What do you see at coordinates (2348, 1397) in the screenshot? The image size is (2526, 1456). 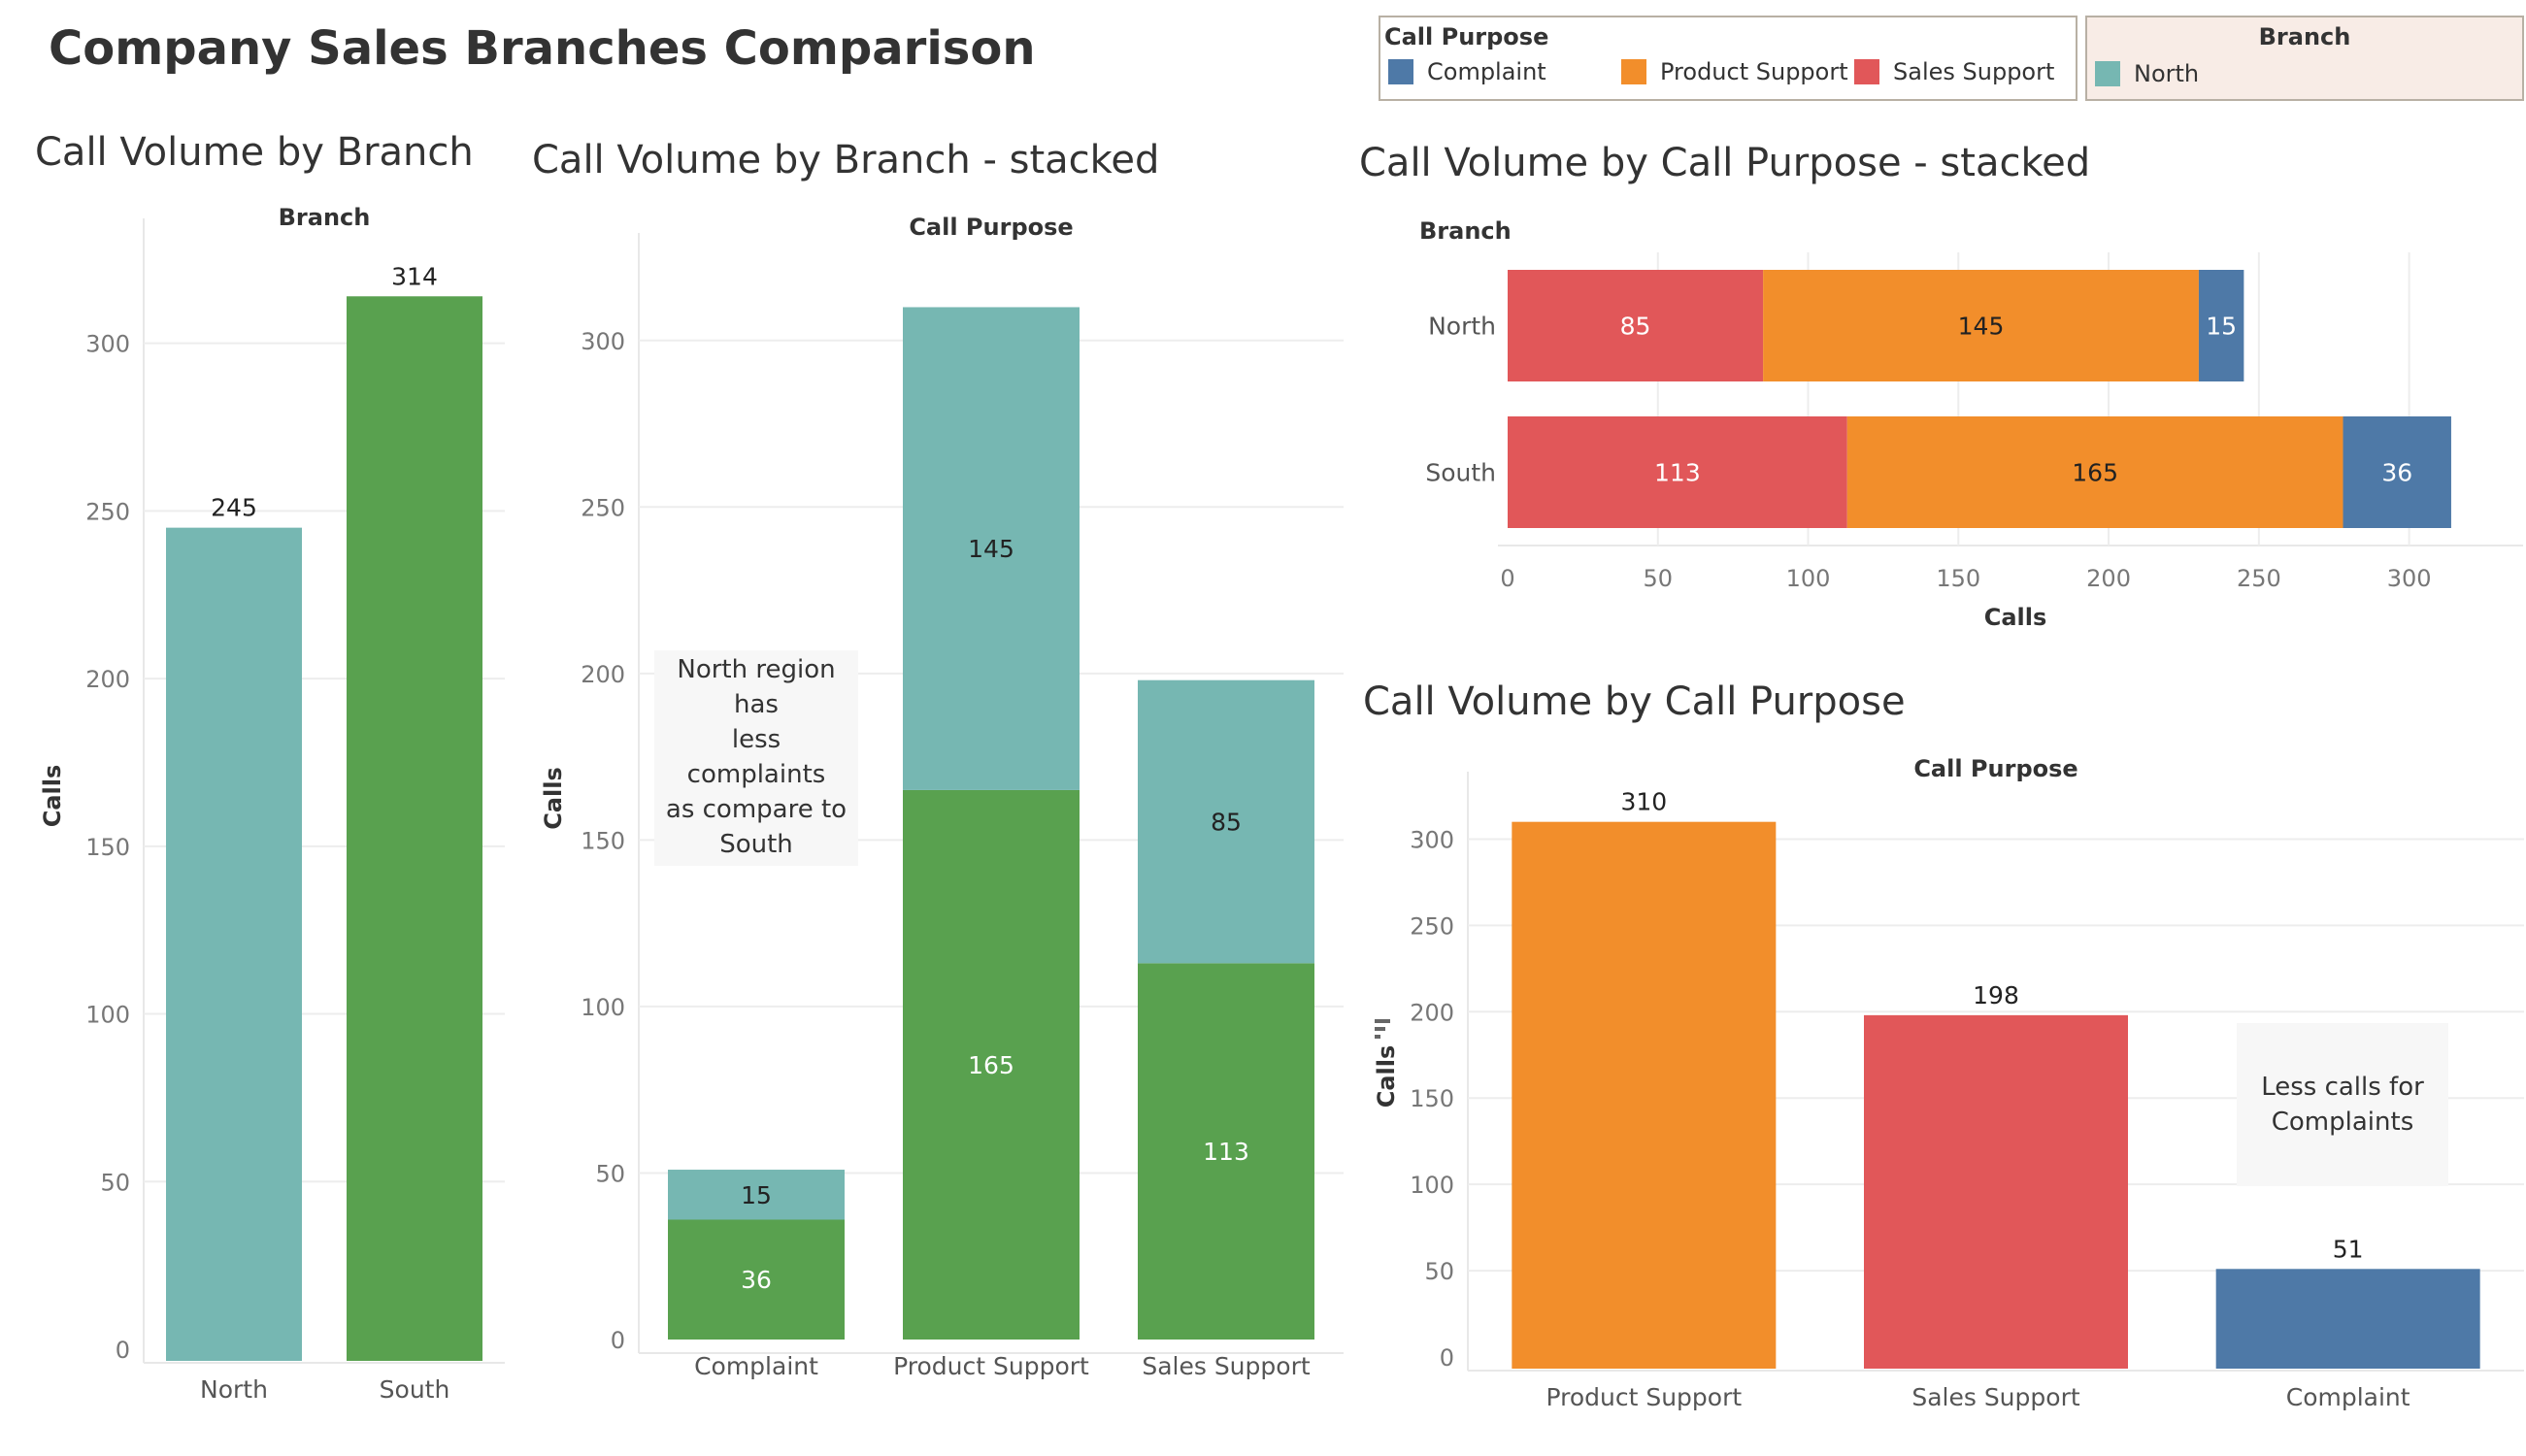 I see `category-label: Complaint` at bounding box center [2348, 1397].